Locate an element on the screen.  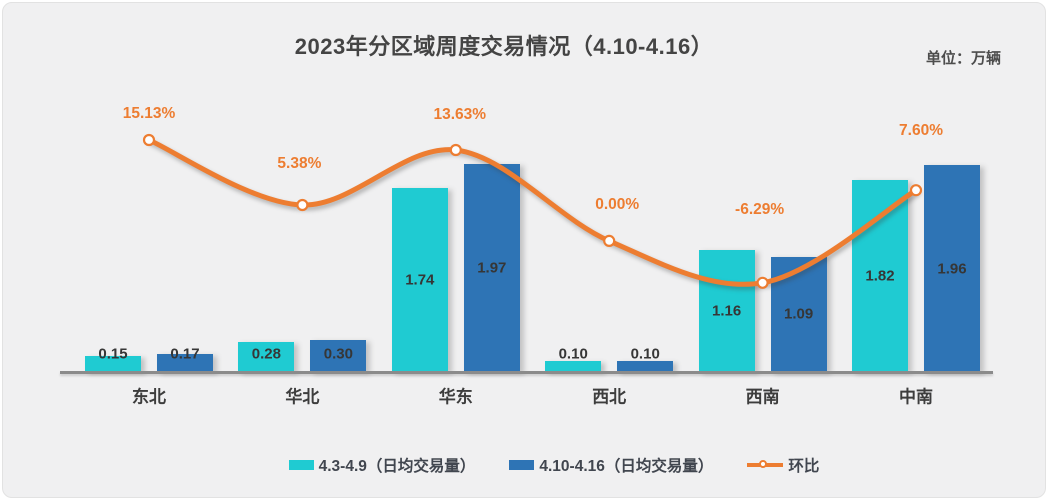
bar-series1-东北 is located at coordinates (113, 364).